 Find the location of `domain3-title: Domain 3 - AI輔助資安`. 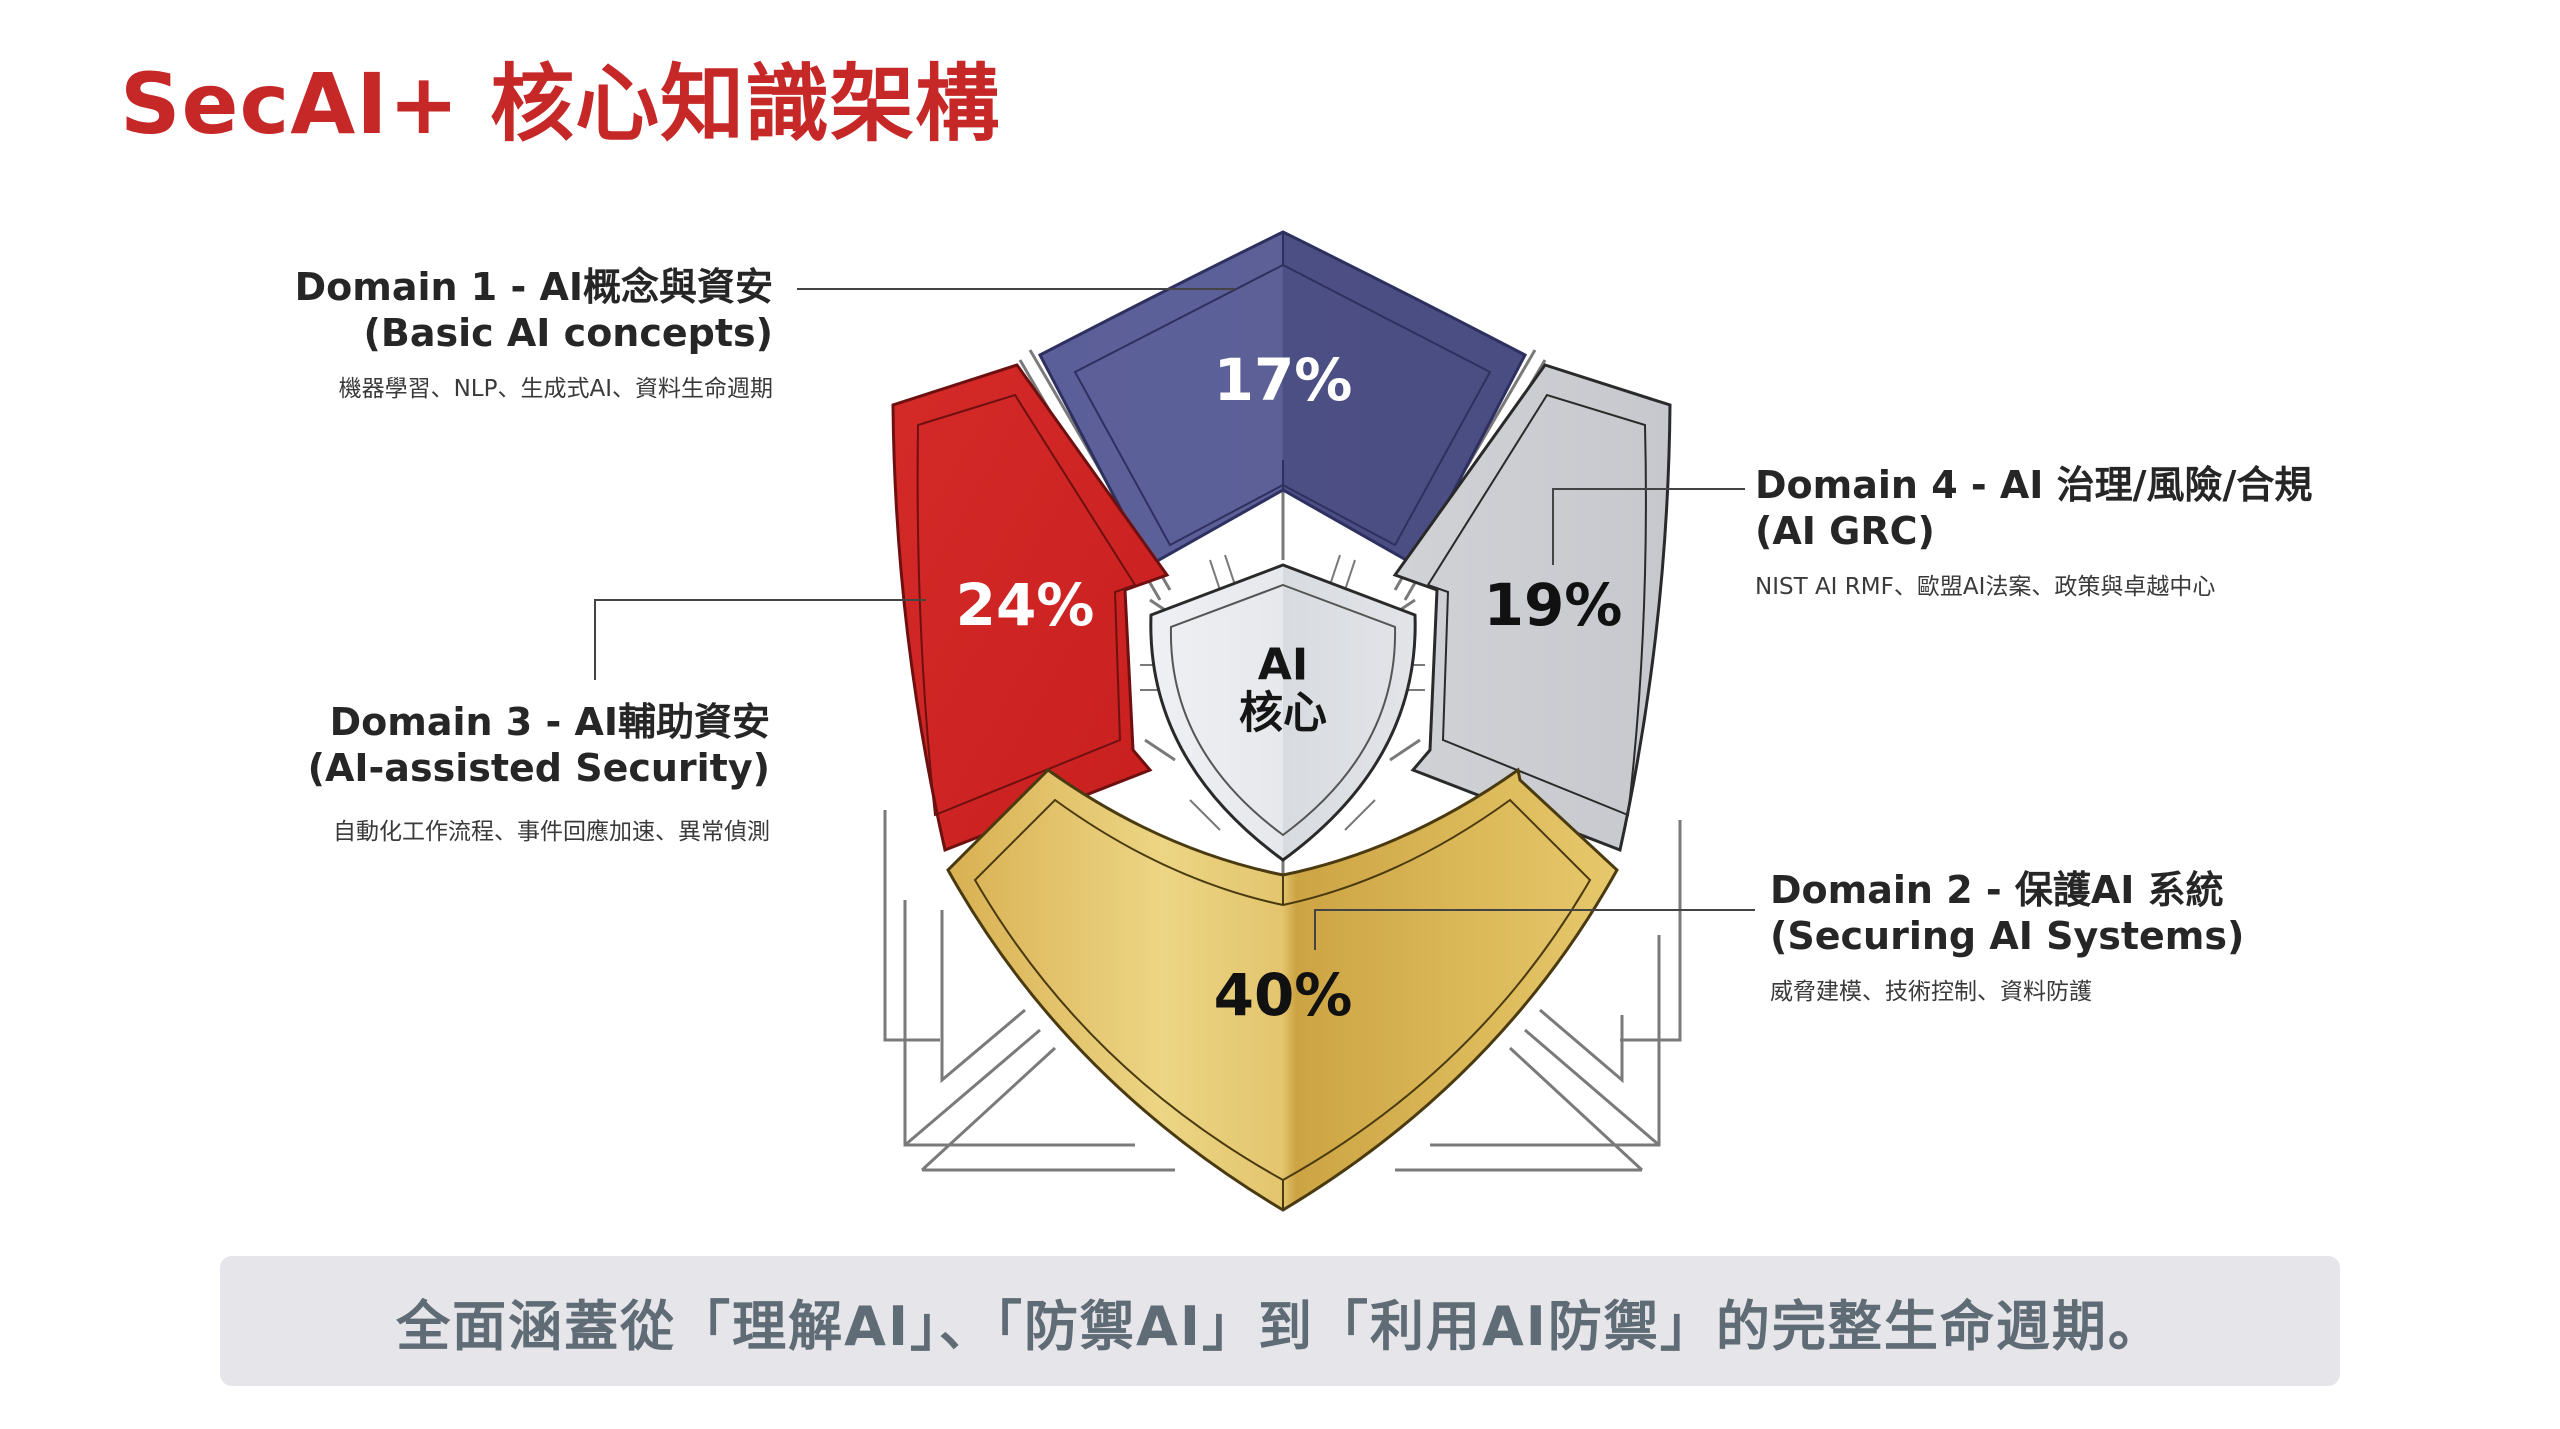

domain3-title: Domain 3 - AI輔助資安 is located at coordinates (549, 722).